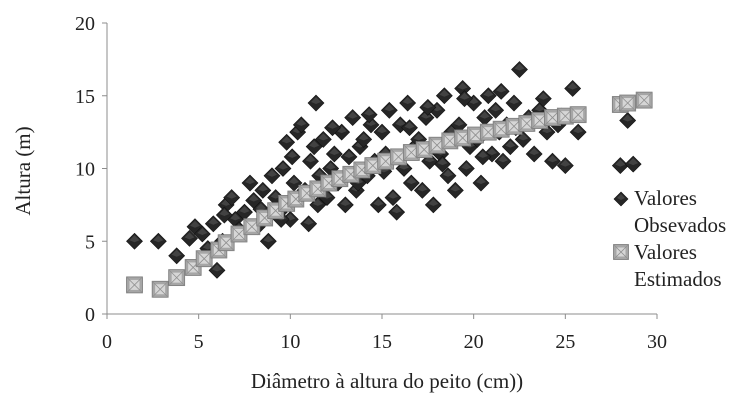 This screenshot has height=398, width=747. Describe the element at coordinates (290, 342) in the screenshot. I see `x-tick-label: 10` at that location.